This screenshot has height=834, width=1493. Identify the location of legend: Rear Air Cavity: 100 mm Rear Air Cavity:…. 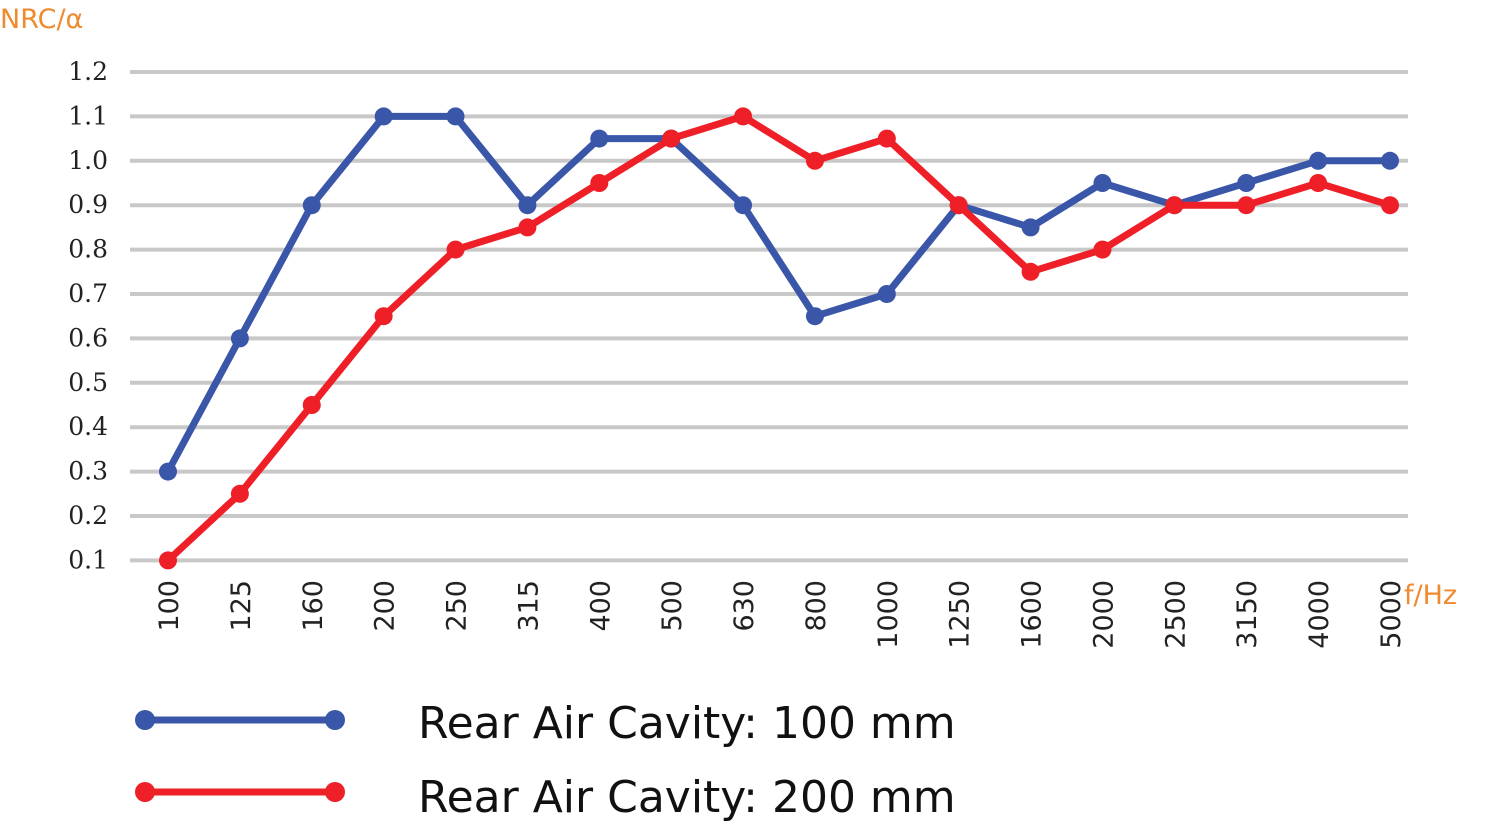
(545, 760).